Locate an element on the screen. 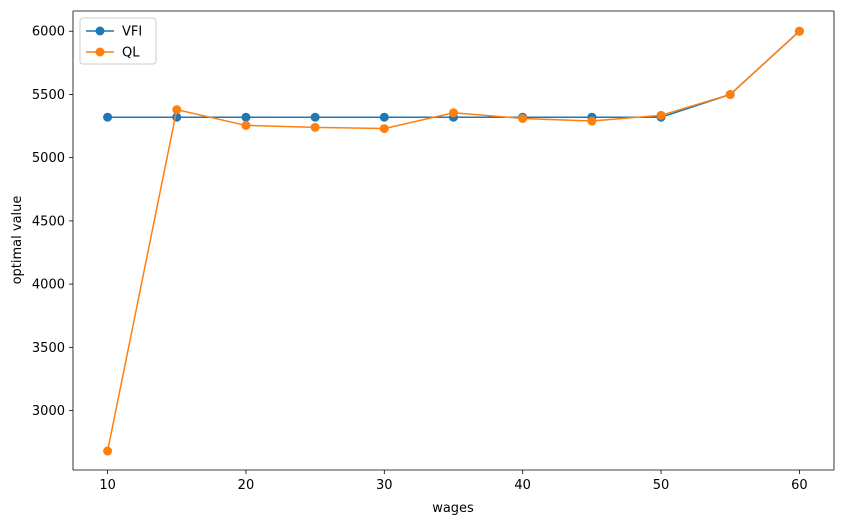 This screenshot has width=859, height=525. legend-label-vfi: VFI is located at coordinates (132, 32).